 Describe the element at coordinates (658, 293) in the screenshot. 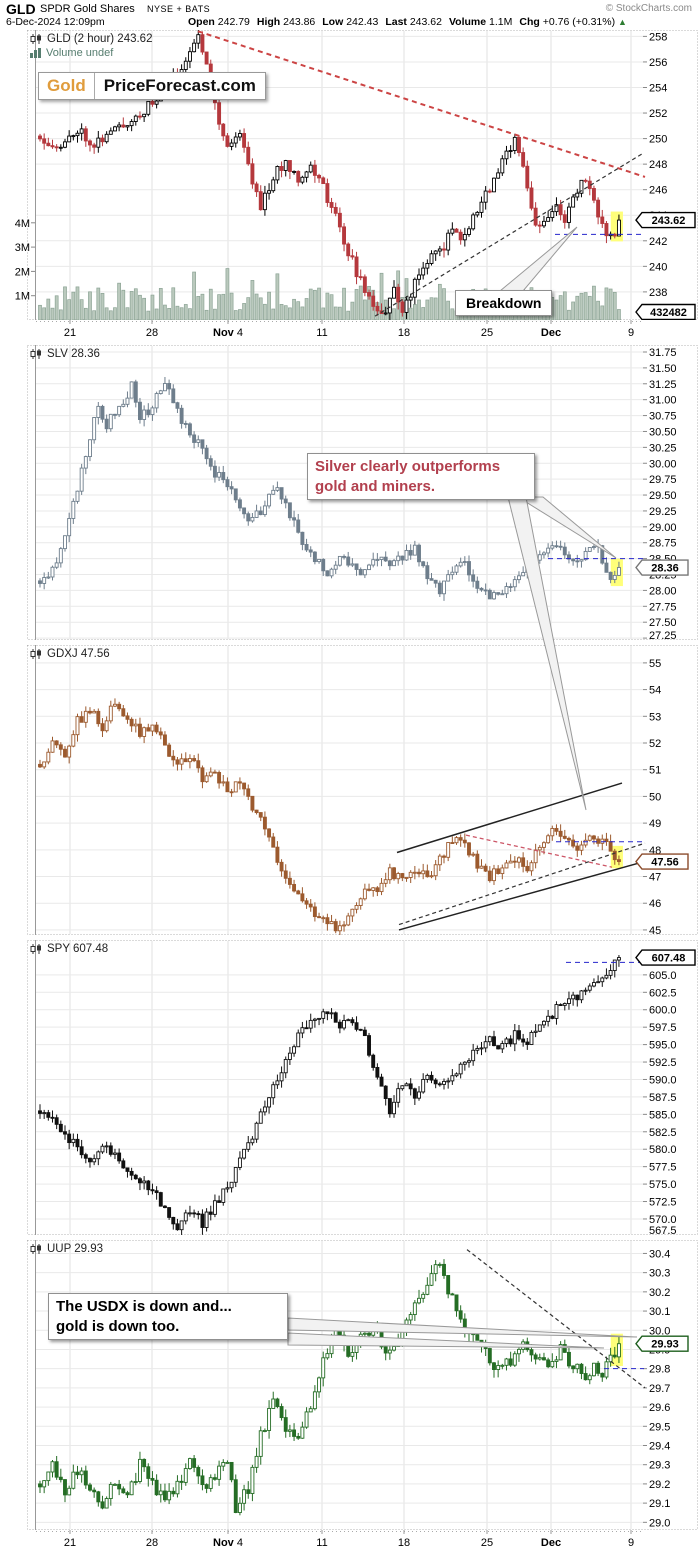

I see `svg-text: 238` at that location.